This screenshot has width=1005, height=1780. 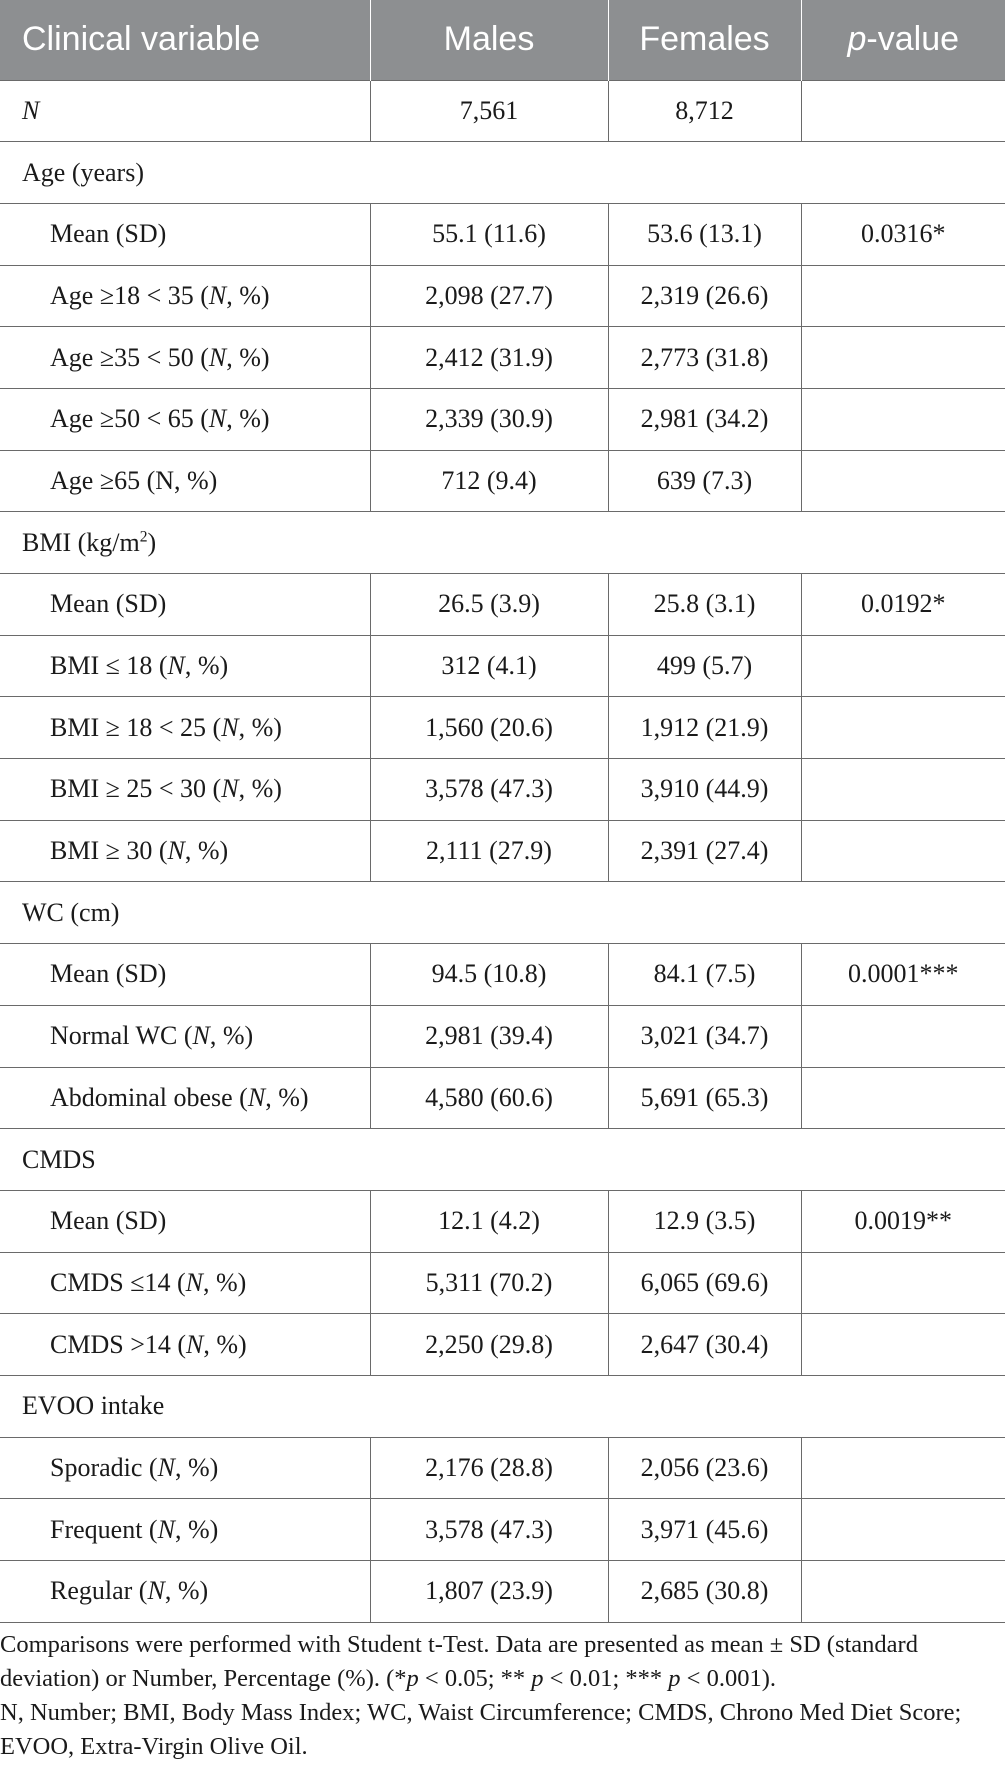 What do you see at coordinates (185, 1468) in the screenshot?
I see `row-label: Sporadic (N, %)` at bounding box center [185, 1468].